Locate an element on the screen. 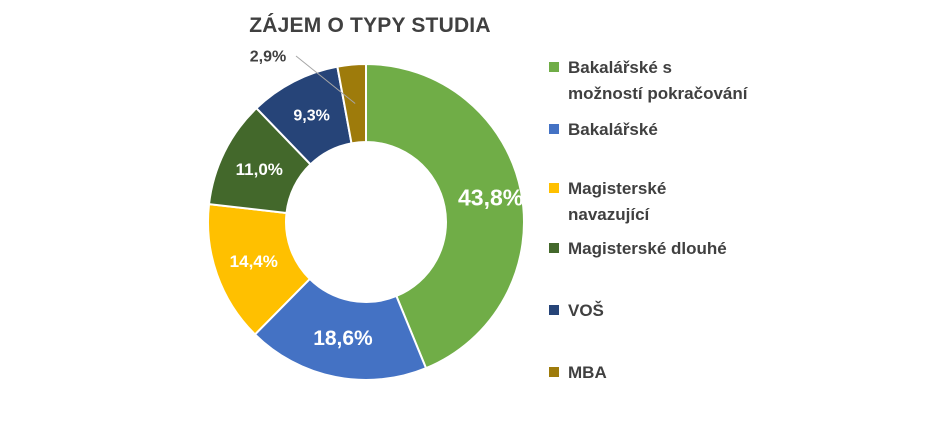  legend-label: VOŠ is located at coordinates (586, 310).